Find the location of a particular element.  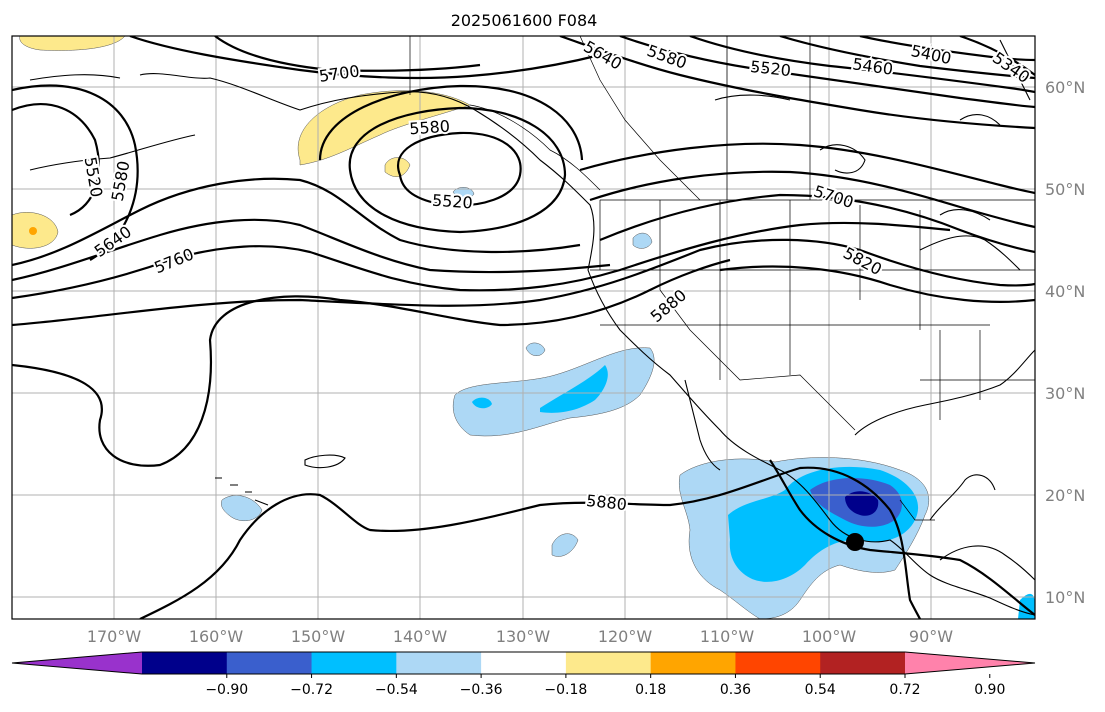

contour-5640-low is located at coordinates (457, 170).